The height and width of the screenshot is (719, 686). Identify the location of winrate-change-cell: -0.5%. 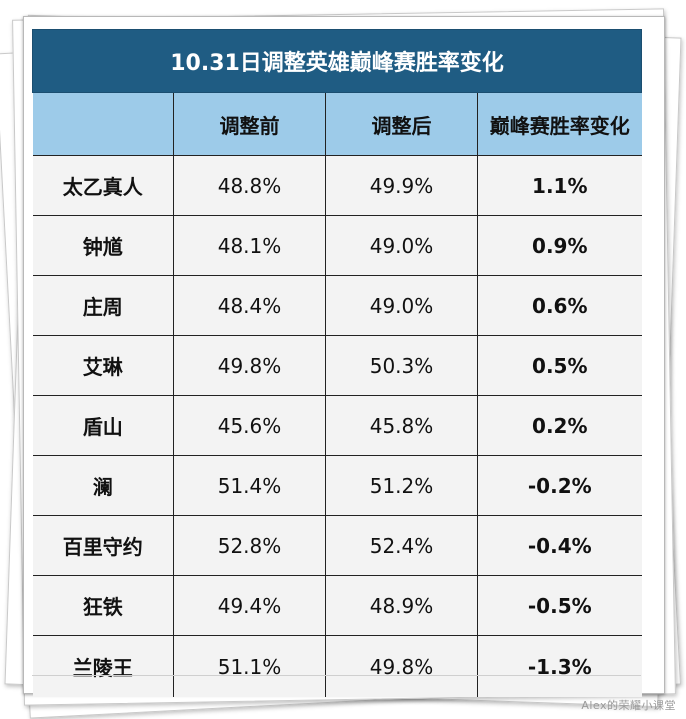
(559, 605).